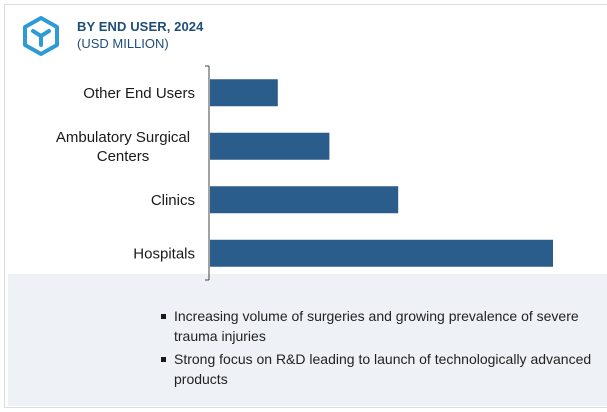  What do you see at coordinates (123, 147) in the screenshot?
I see `category-label: Ambulatory Surgical Centers` at bounding box center [123, 147].